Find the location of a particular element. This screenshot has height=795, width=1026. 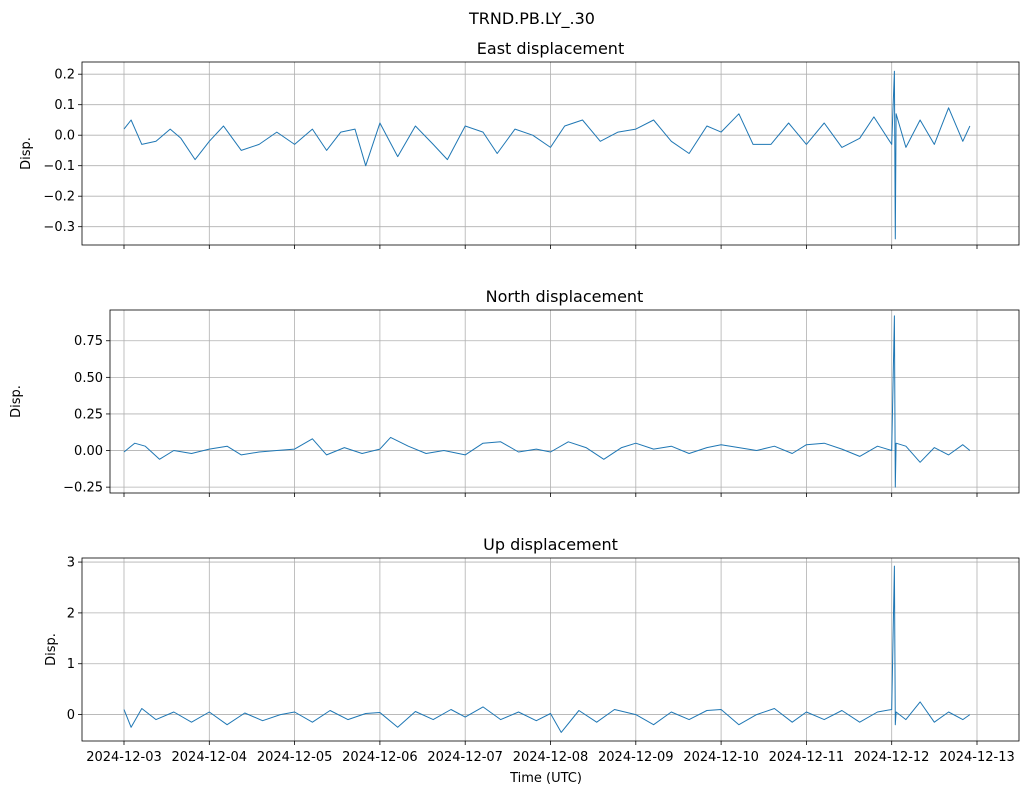

east-y-tick-label: −0.2 is located at coordinates (59, 197).